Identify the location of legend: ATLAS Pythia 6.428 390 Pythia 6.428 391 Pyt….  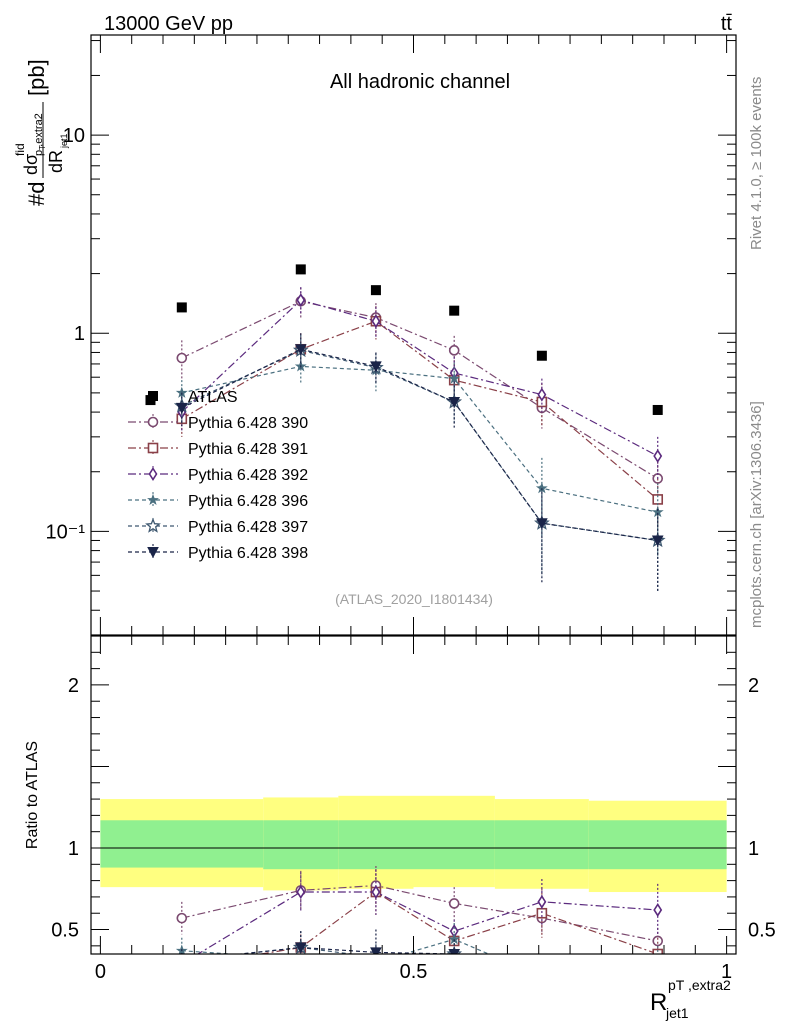
(218, 475).